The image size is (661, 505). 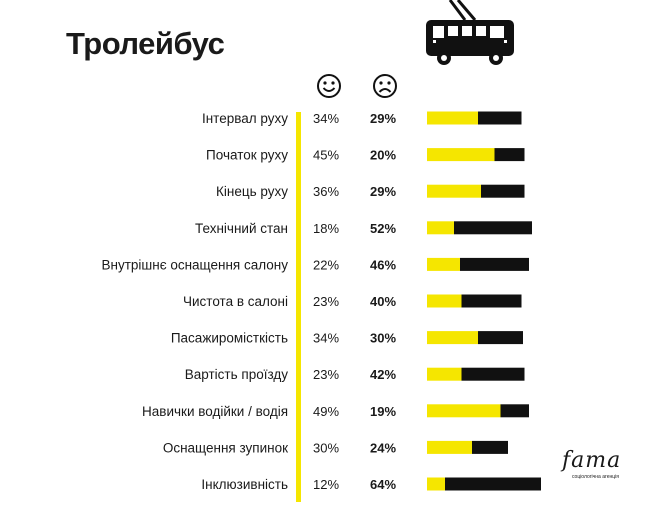 What do you see at coordinates (326, 191) in the screenshot?
I see `positive-value-label: 36%` at bounding box center [326, 191].